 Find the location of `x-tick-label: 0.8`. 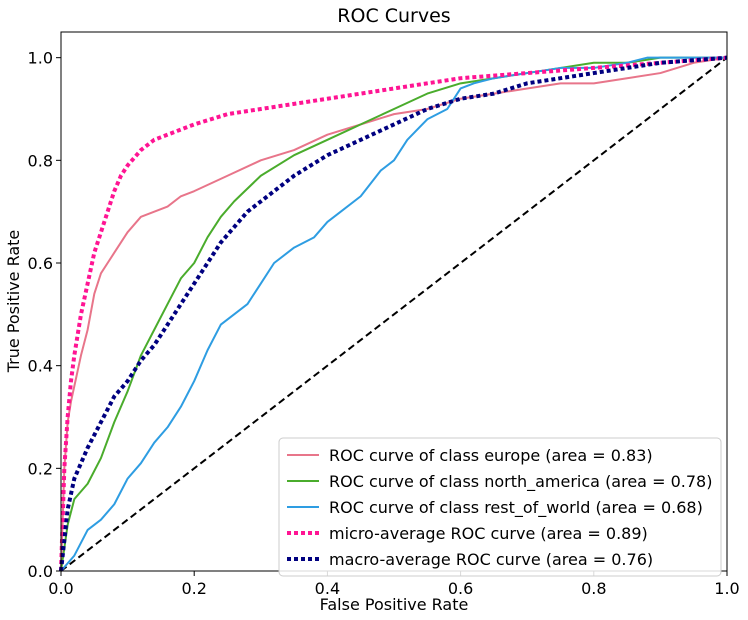

x-tick-label: 0.8 is located at coordinates (593, 588).